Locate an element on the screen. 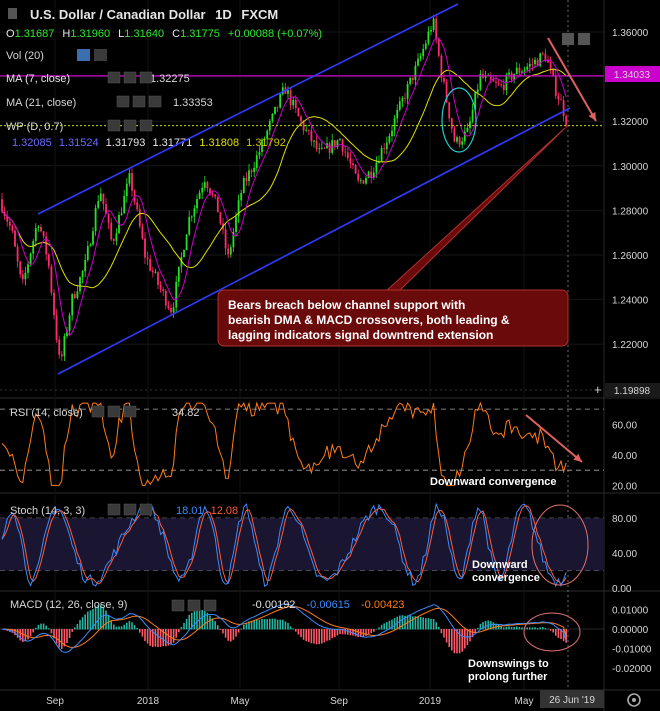 The image size is (660, 711). low-value: 1.31640 is located at coordinates (144, 34).